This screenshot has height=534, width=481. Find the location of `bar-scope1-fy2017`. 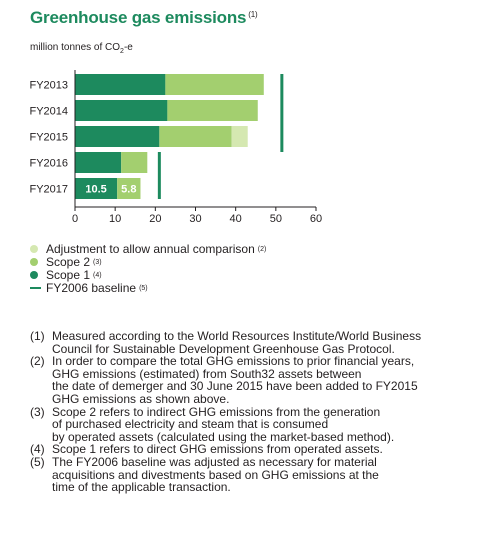

bar-scope1-fy2017 is located at coordinates (96, 188).